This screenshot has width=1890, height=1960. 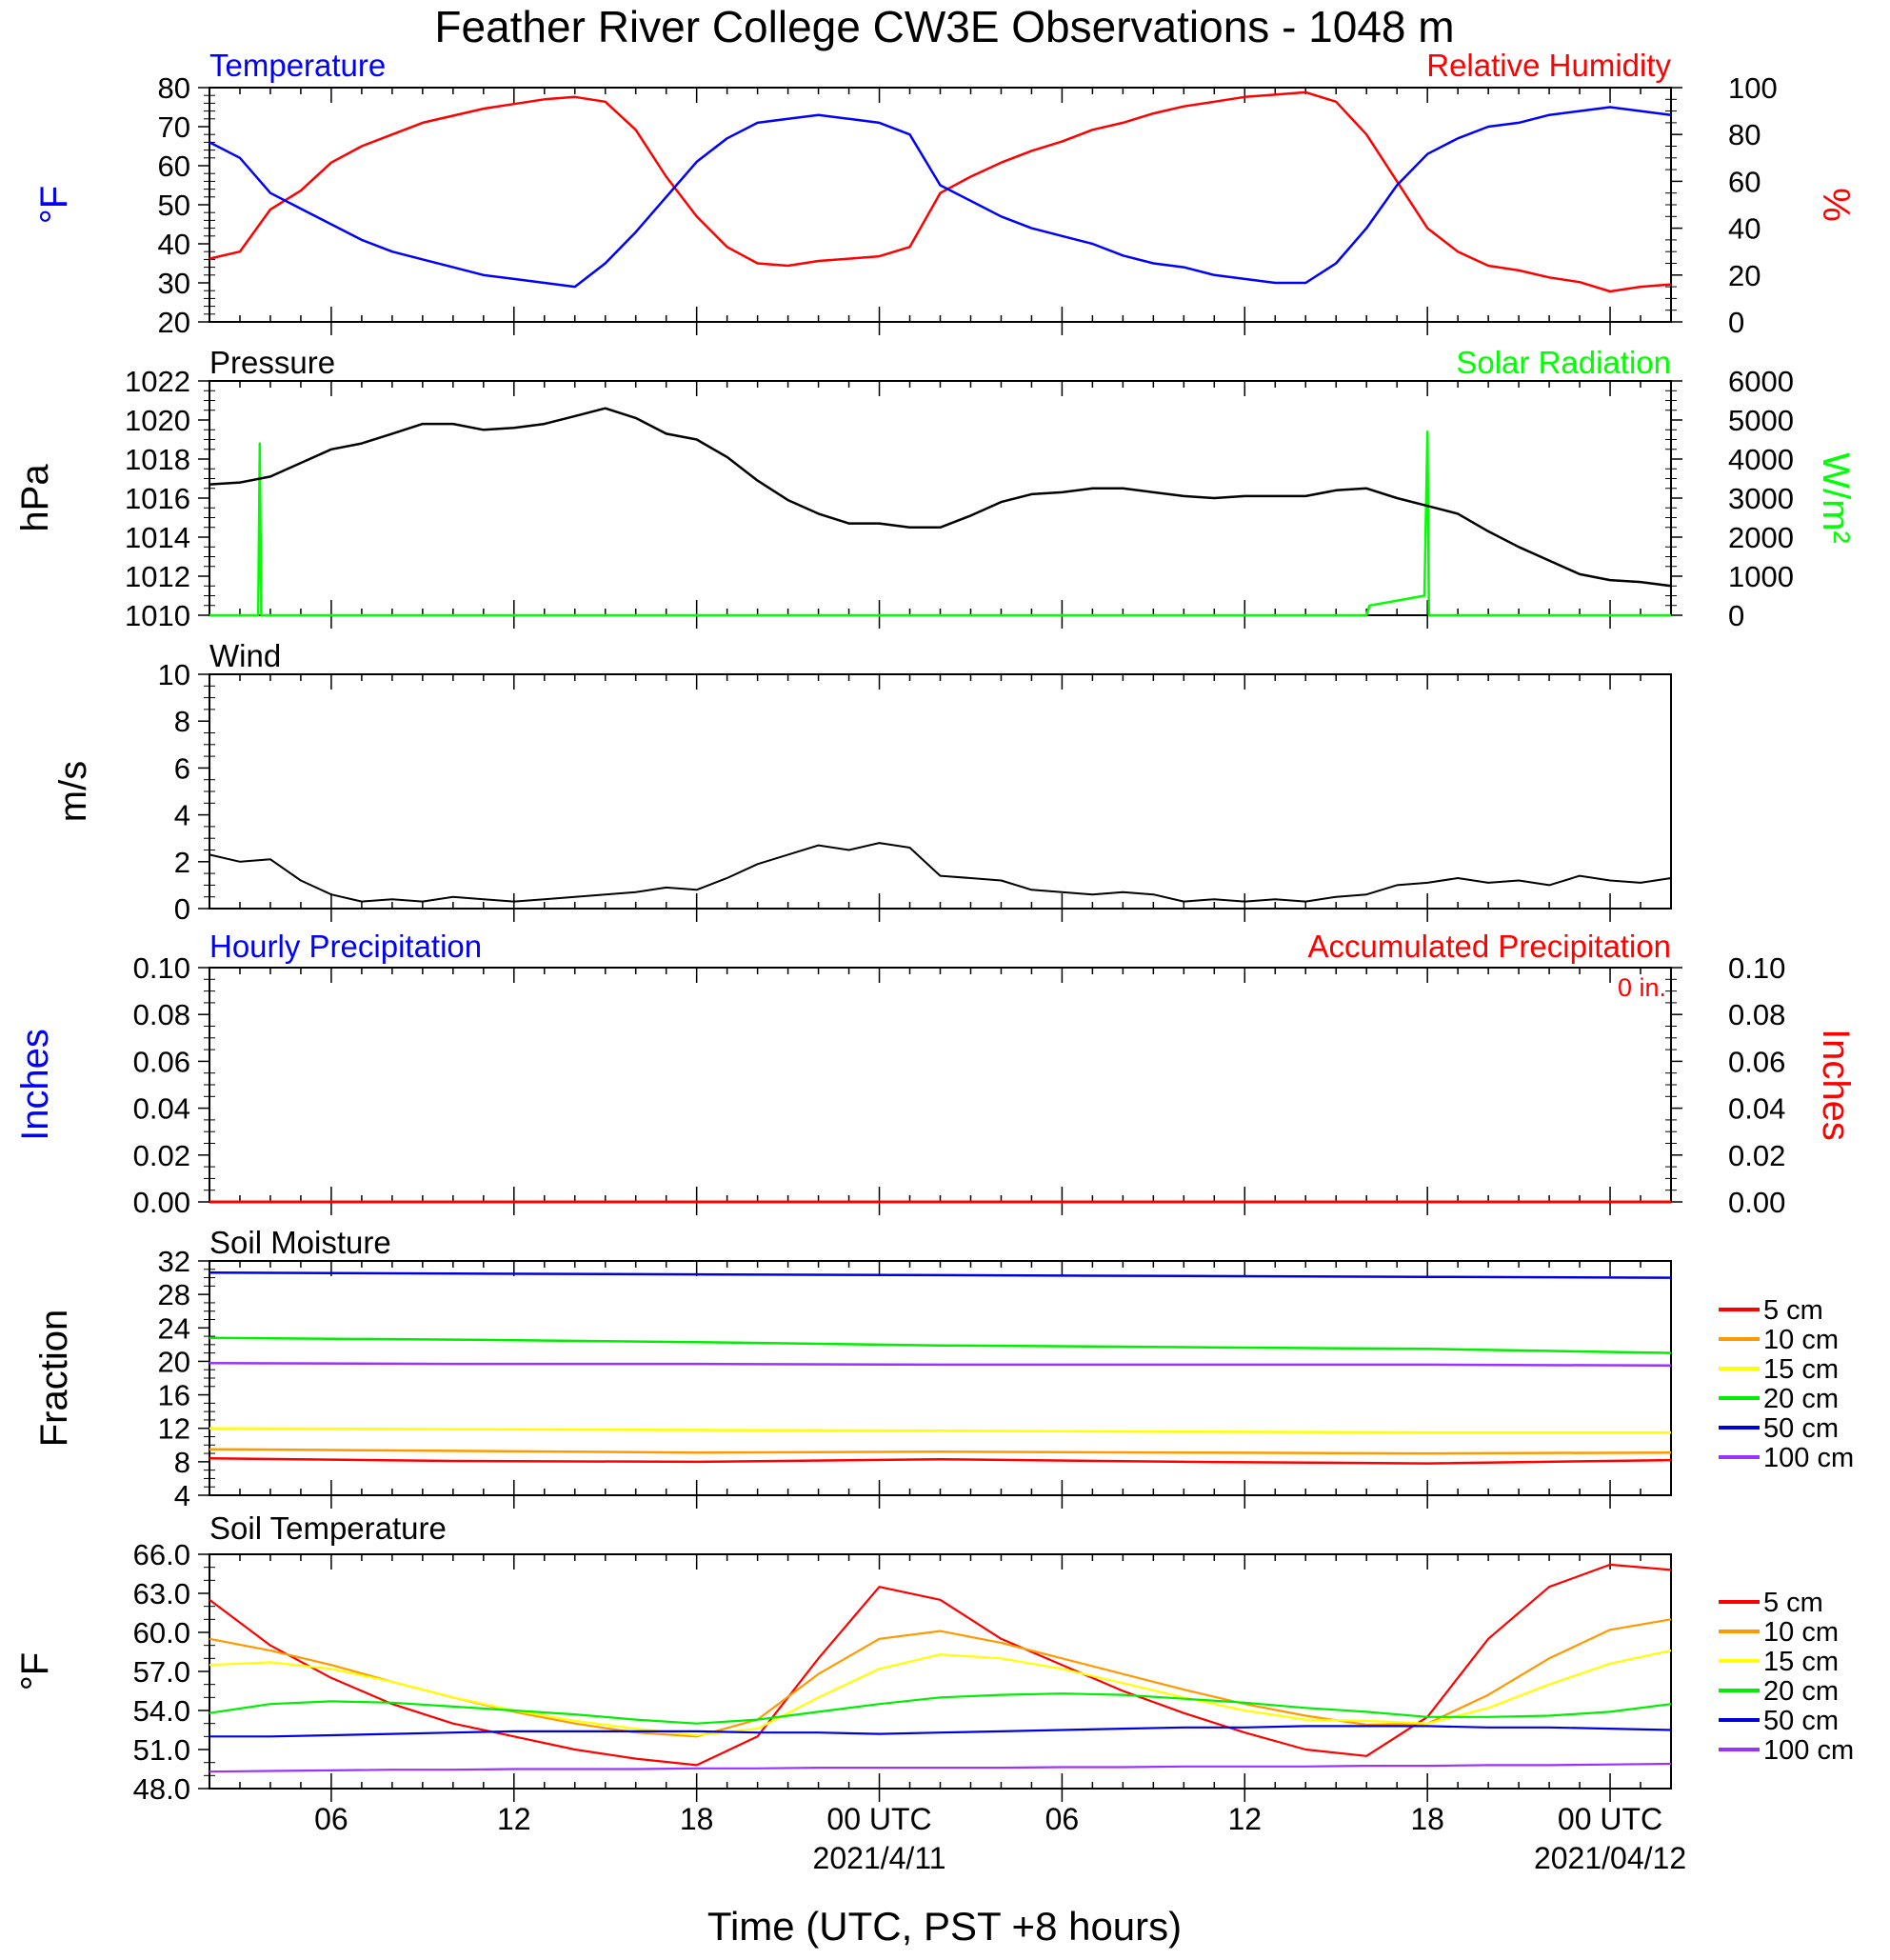 I want to click on temp_rh-y2-tick-label: 20, so click(x=1744, y=275).